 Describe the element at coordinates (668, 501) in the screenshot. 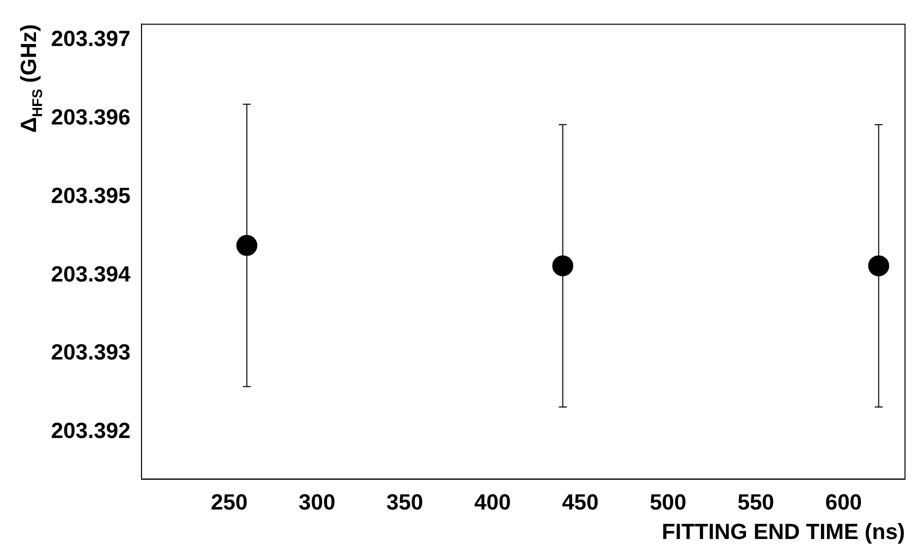

I see `x-tick-label: 500` at that location.